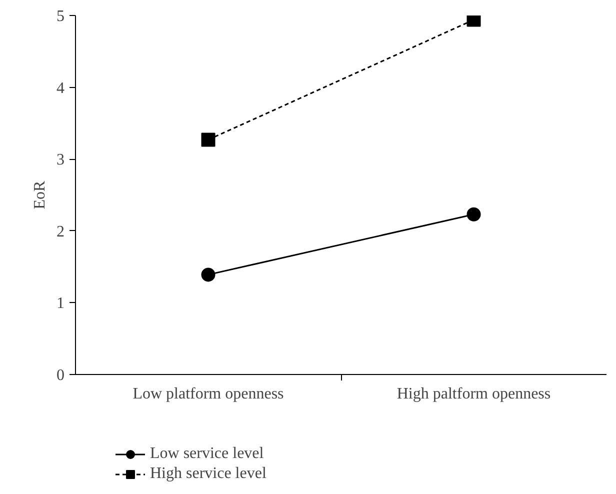 This screenshot has height=494, width=616. Describe the element at coordinates (60, 16) in the screenshot. I see `y-tick-label: 5` at that location.